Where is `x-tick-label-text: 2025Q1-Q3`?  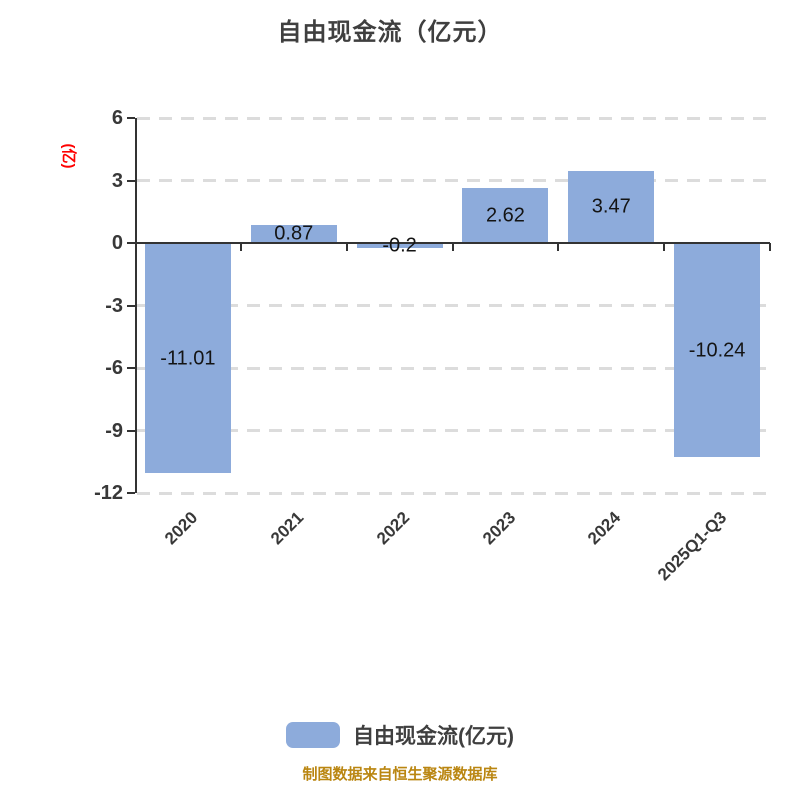 x-tick-label-text: 2025Q1-Q3 is located at coordinates (692, 546).